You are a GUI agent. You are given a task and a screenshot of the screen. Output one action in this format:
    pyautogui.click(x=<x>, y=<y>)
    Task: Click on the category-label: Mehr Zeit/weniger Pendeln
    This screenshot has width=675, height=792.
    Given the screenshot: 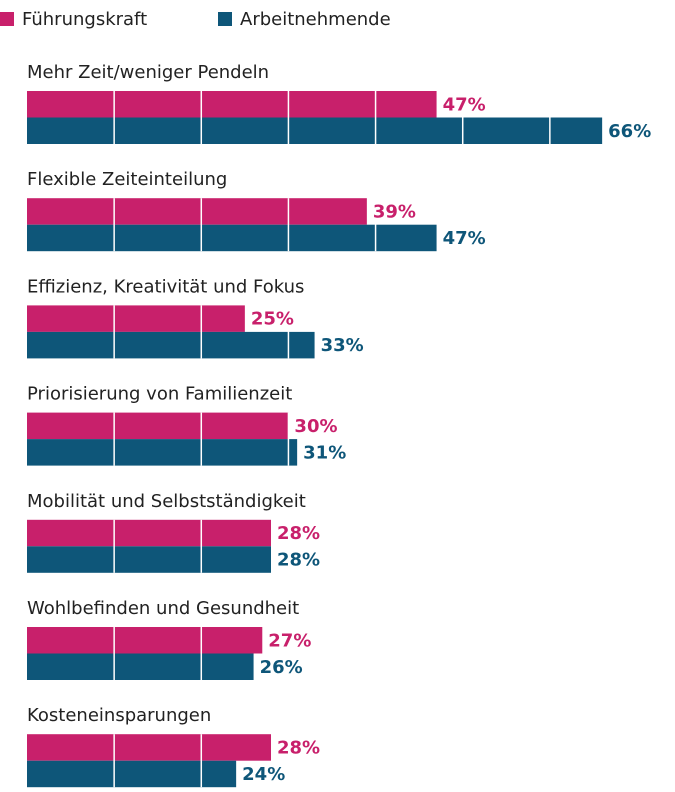 What is the action you would take?
    pyautogui.click(x=148, y=72)
    